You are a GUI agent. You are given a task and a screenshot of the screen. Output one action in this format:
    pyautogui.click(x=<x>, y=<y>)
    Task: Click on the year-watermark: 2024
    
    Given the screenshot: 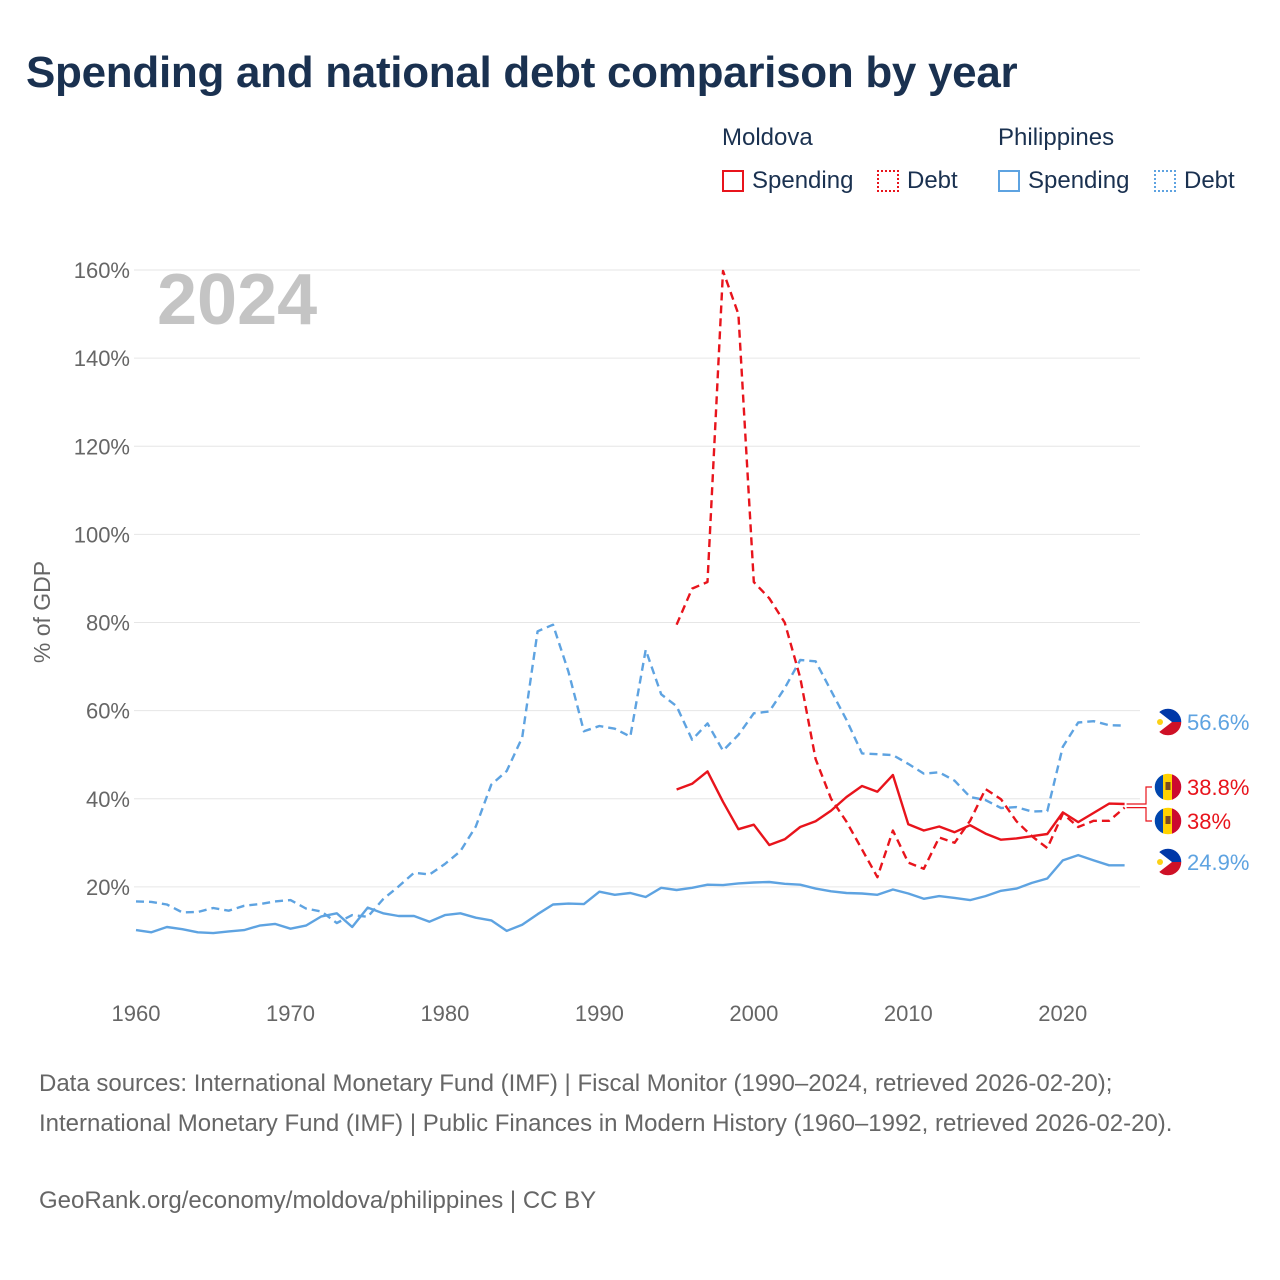 What is the action you would take?
    pyautogui.click(x=237, y=300)
    